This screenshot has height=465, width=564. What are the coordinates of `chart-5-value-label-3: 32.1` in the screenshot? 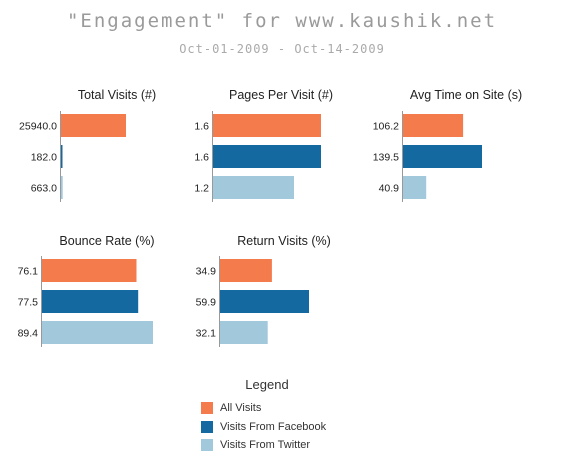 It's located at (206, 334).